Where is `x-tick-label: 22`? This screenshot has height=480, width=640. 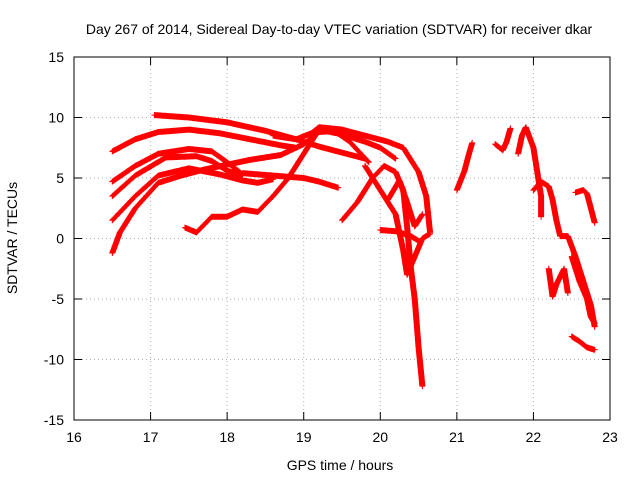 x-tick-label: 22 is located at coordinates (534, 437).